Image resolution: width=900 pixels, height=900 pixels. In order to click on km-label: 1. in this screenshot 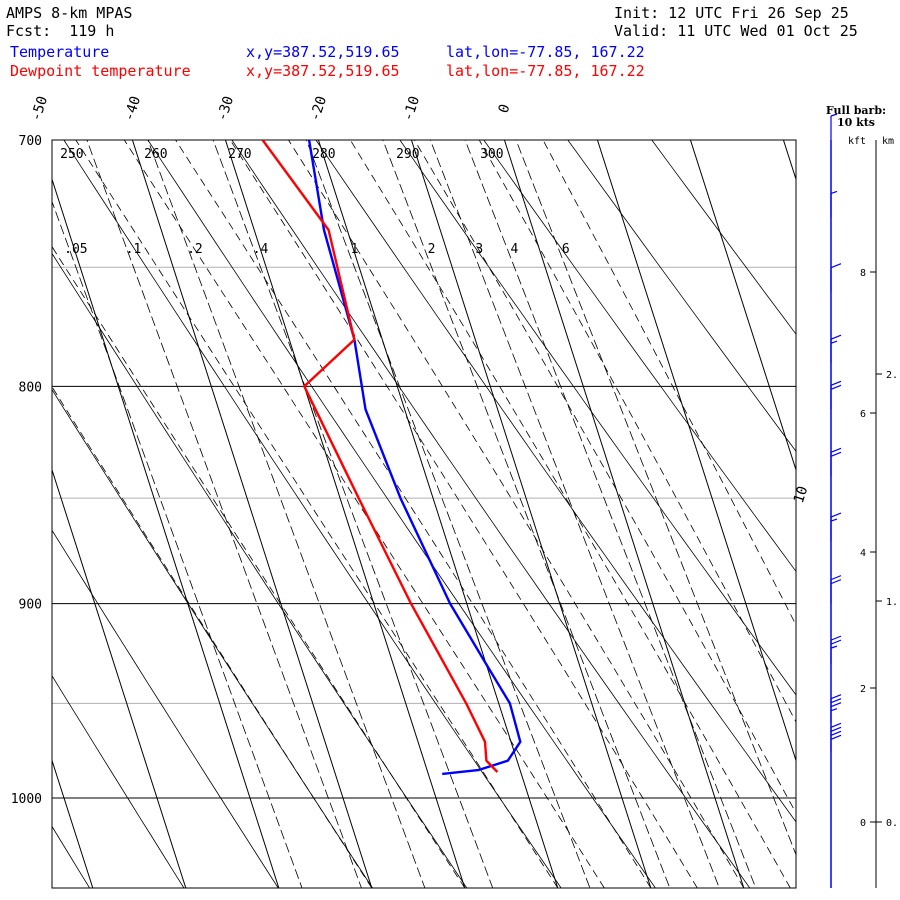, I will do `click(892, 602)`.